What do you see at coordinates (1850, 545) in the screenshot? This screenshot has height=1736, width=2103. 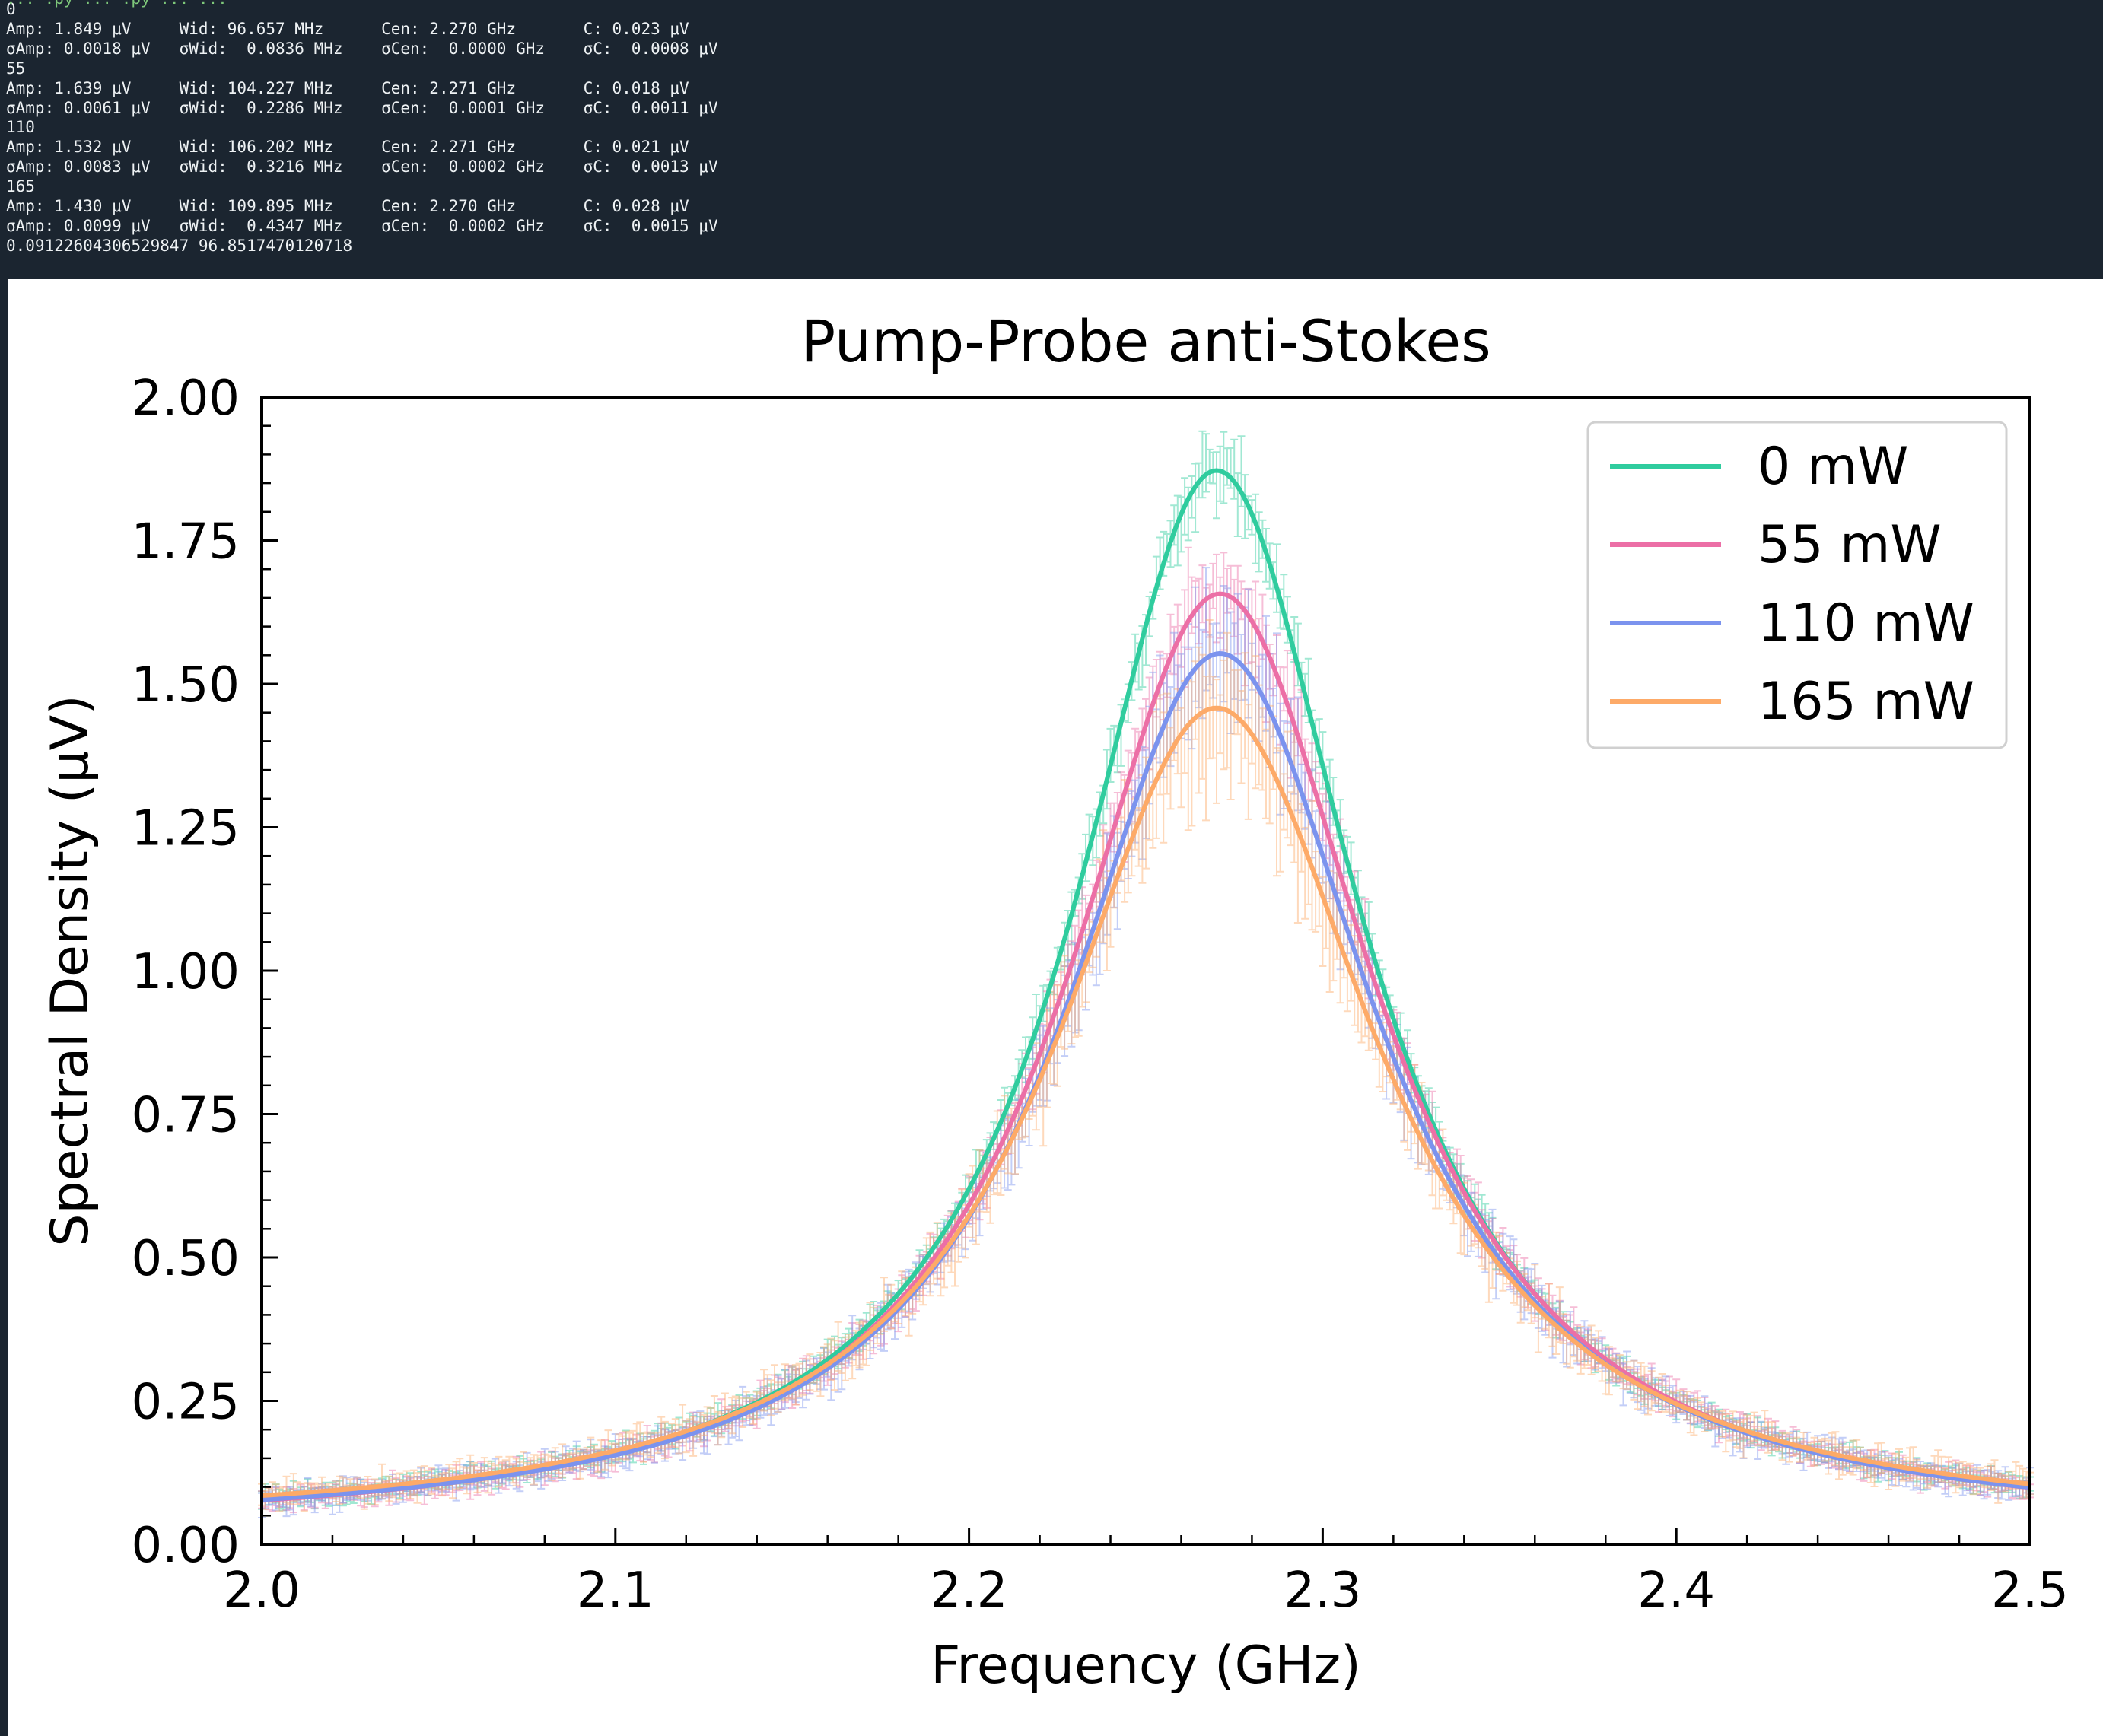 I see `legend-label: 55 mW` at bounding box center [1850, 545].